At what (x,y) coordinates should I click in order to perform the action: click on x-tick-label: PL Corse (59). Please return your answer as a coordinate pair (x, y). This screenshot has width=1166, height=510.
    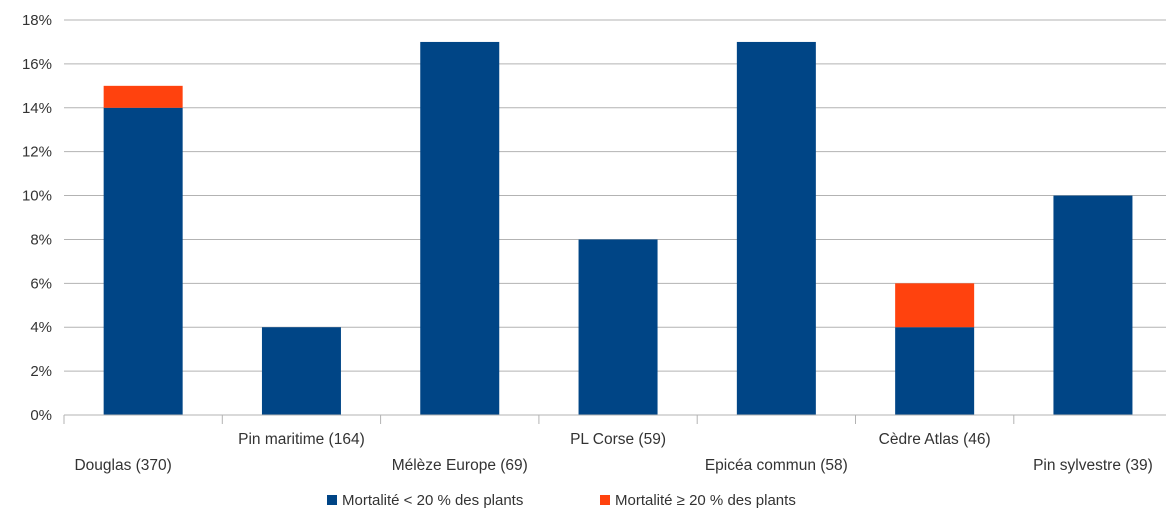
    Looking at the image, I should click on (618, 439).